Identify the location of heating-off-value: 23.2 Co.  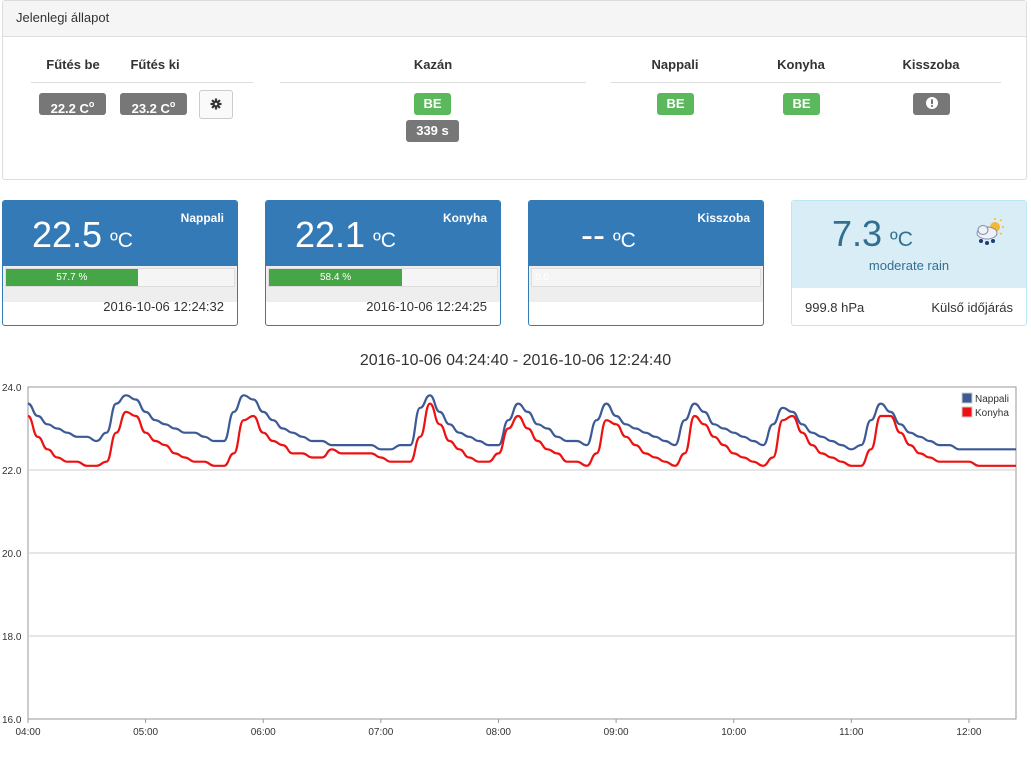
(153, 104).